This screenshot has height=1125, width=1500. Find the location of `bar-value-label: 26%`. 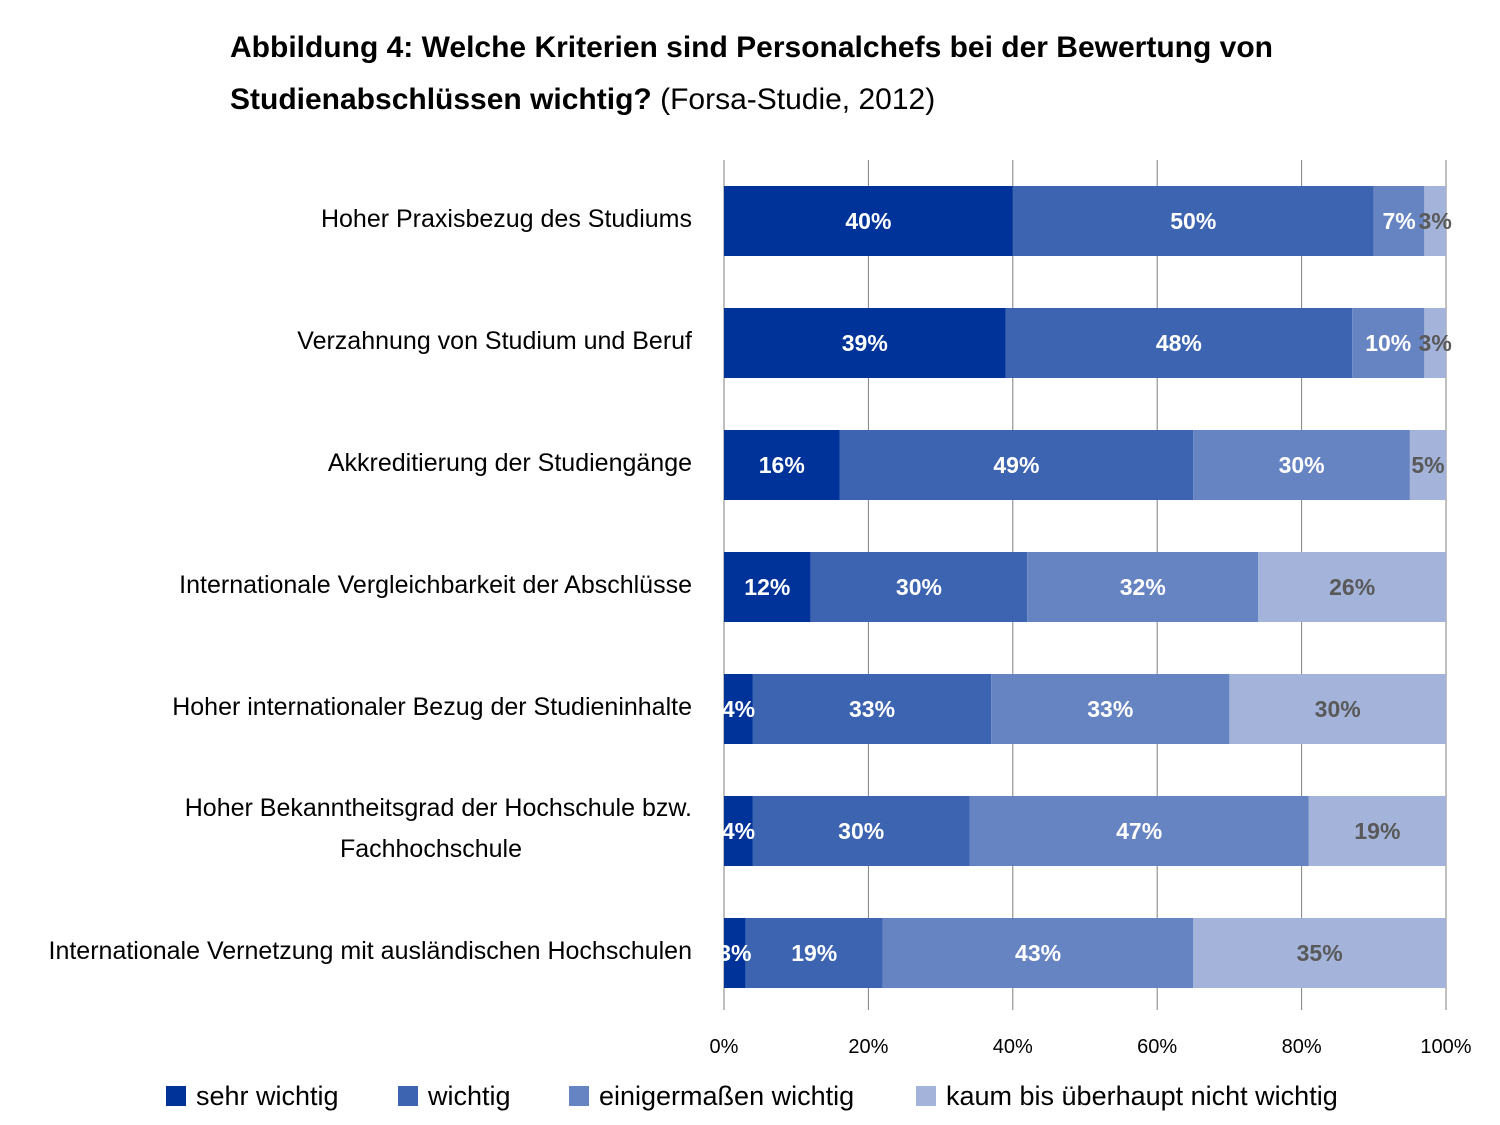

bar-value-label: 26% is located at coordinates (1352, 587).